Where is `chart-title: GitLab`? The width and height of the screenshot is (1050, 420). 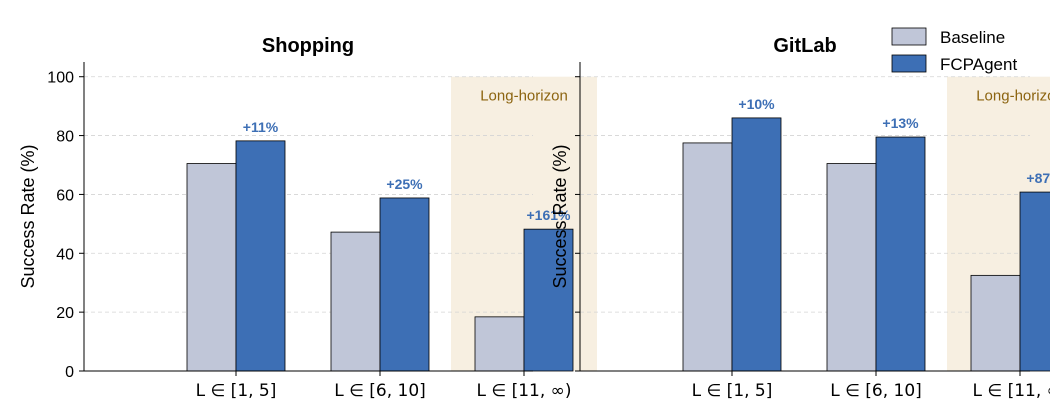
chart-title: GitLab is located at coordinates (804, 46).